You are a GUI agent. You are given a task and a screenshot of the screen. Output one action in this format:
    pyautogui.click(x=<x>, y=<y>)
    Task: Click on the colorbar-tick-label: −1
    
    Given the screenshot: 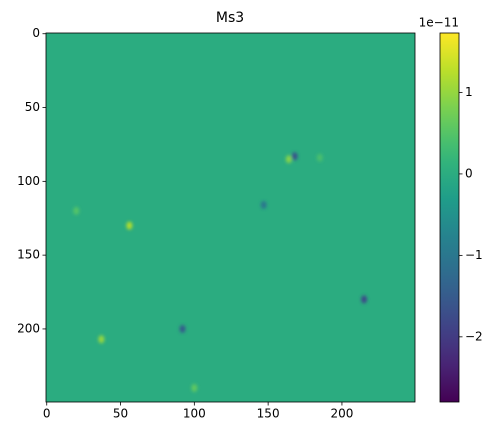 What is the action you would take?
    pyautogui.click(x=474, y=255)
    